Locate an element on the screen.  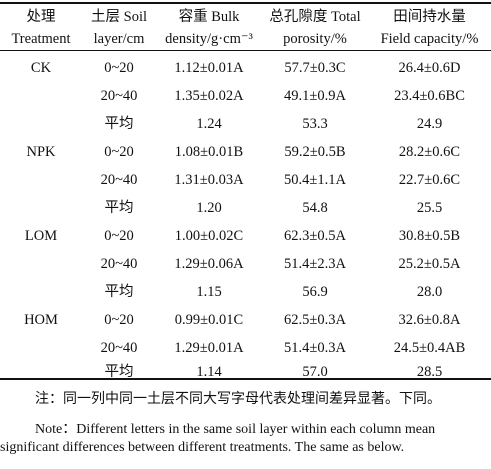
cell-treatment: NPK is located at coordinates (41, 152).